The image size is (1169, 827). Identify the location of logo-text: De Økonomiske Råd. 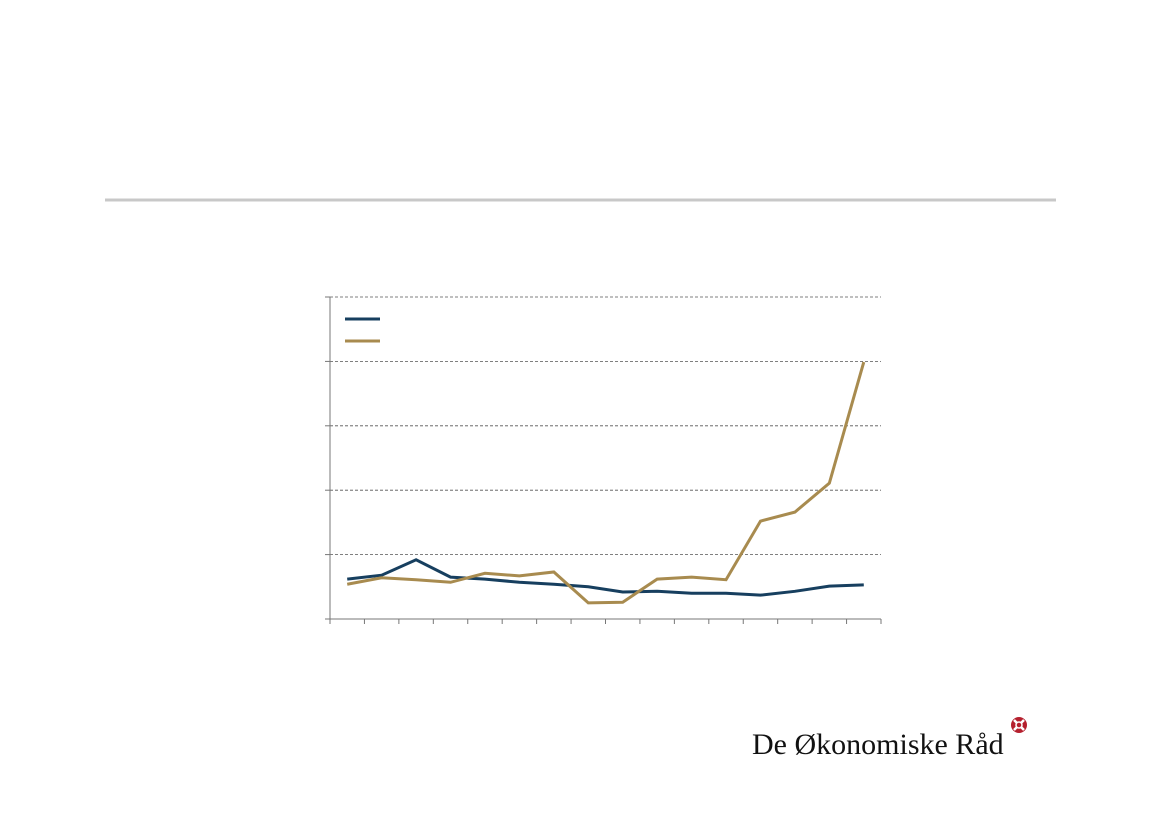
(878, 744).